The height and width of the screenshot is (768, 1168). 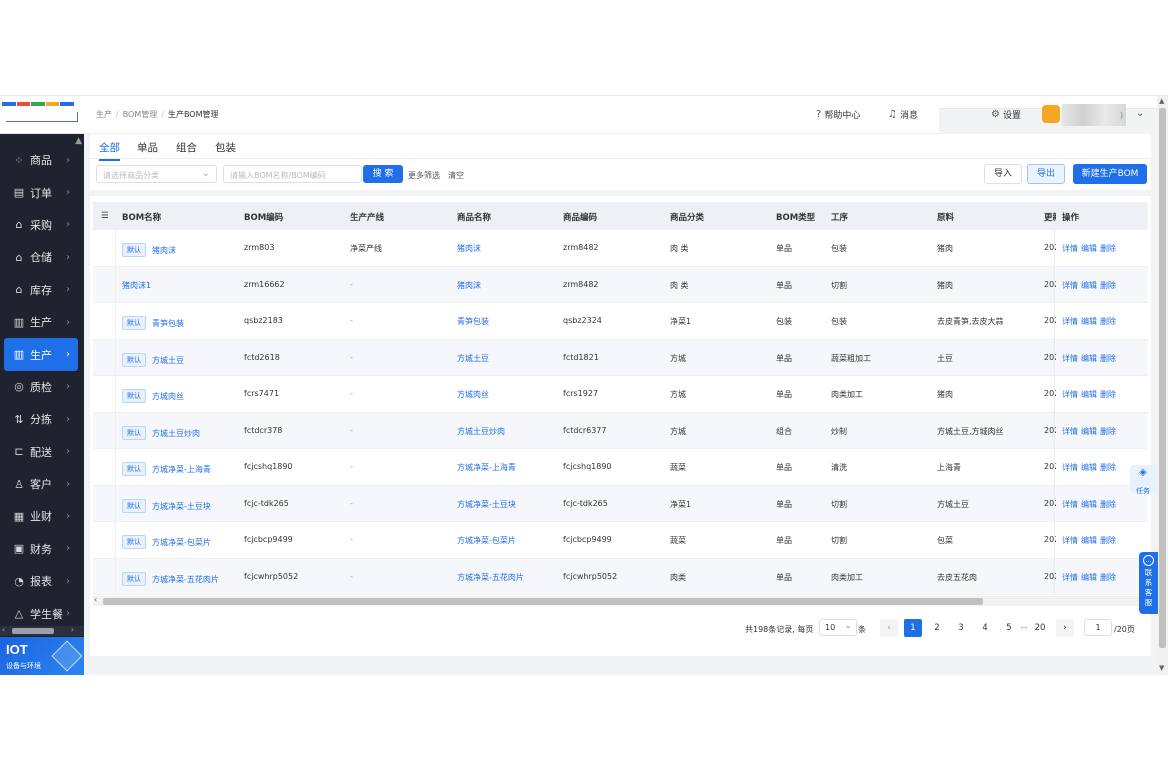 I want to click on sidebar-item-14: △ 学生餐 ›, so click(x=42, y=613).